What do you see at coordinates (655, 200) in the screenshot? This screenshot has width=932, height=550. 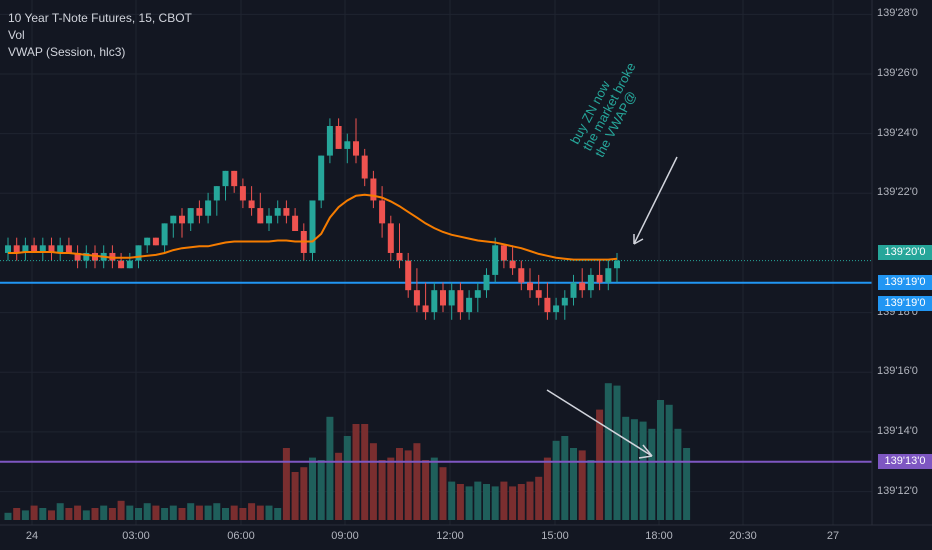 I see `annotation-arrow` at bounding box center [655, 200].